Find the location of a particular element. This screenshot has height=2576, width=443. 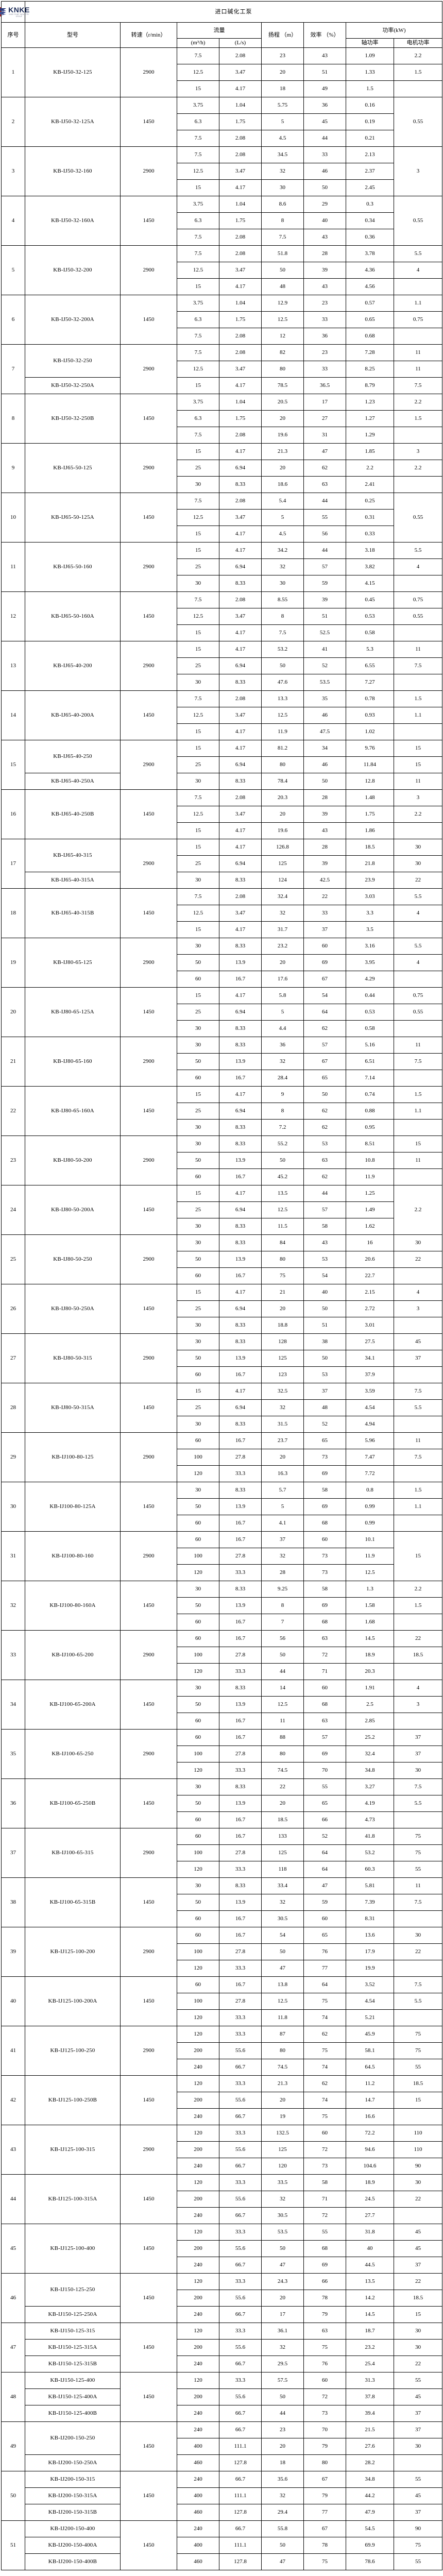

table-row: 120 33.3 11.8 74 5.21 is located at coordinates (222, 2017).